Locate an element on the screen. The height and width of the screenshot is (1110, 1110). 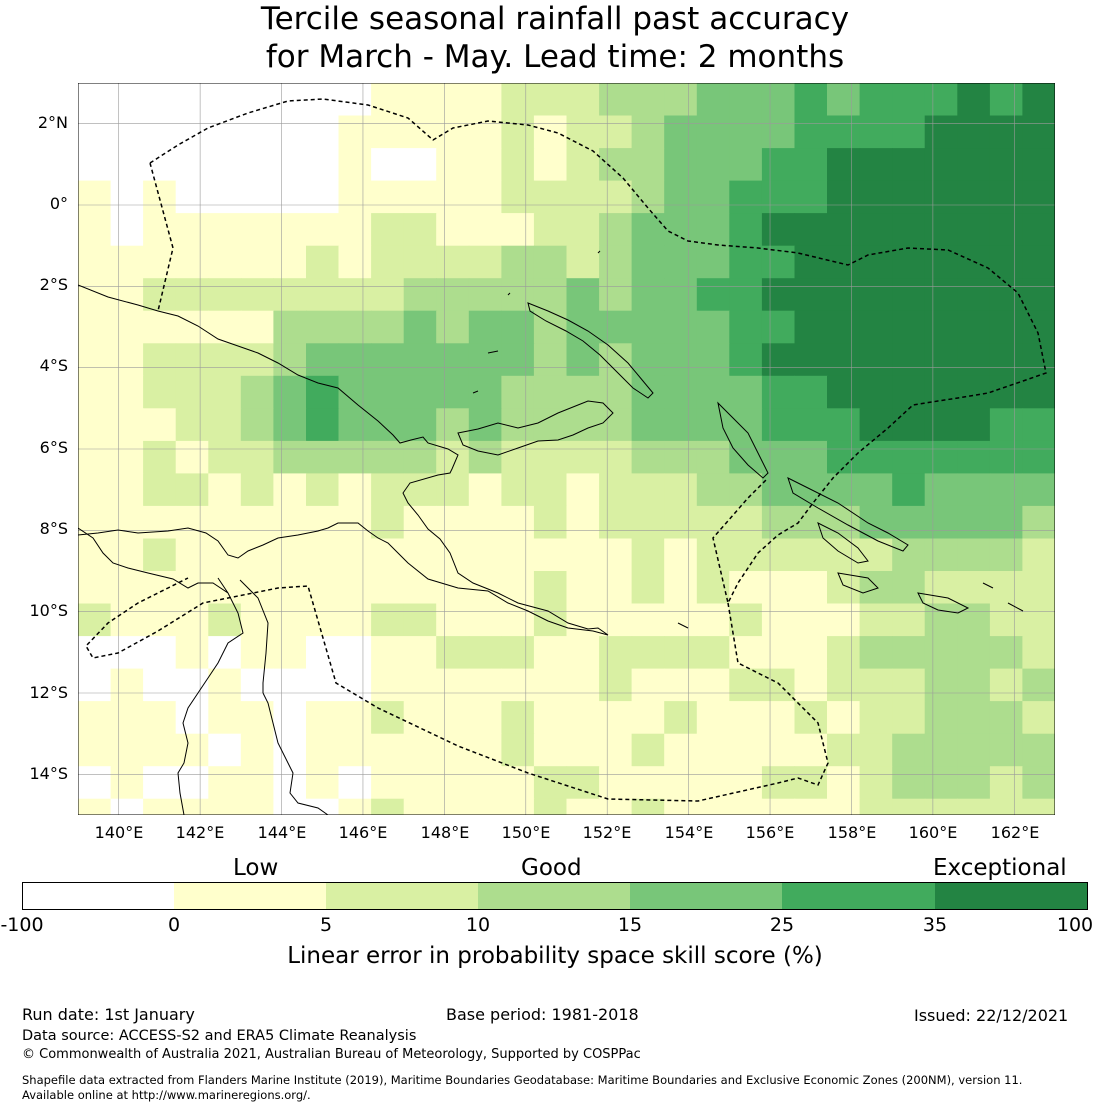
lon-label-156e: 156°E is located at coordinates (770, 832).